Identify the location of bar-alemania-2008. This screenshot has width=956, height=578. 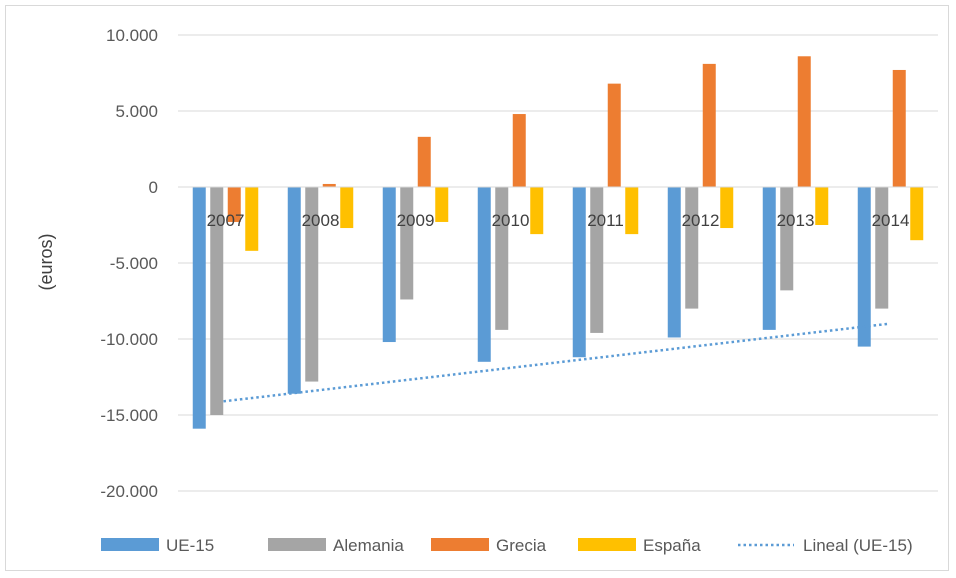
(312, 284).